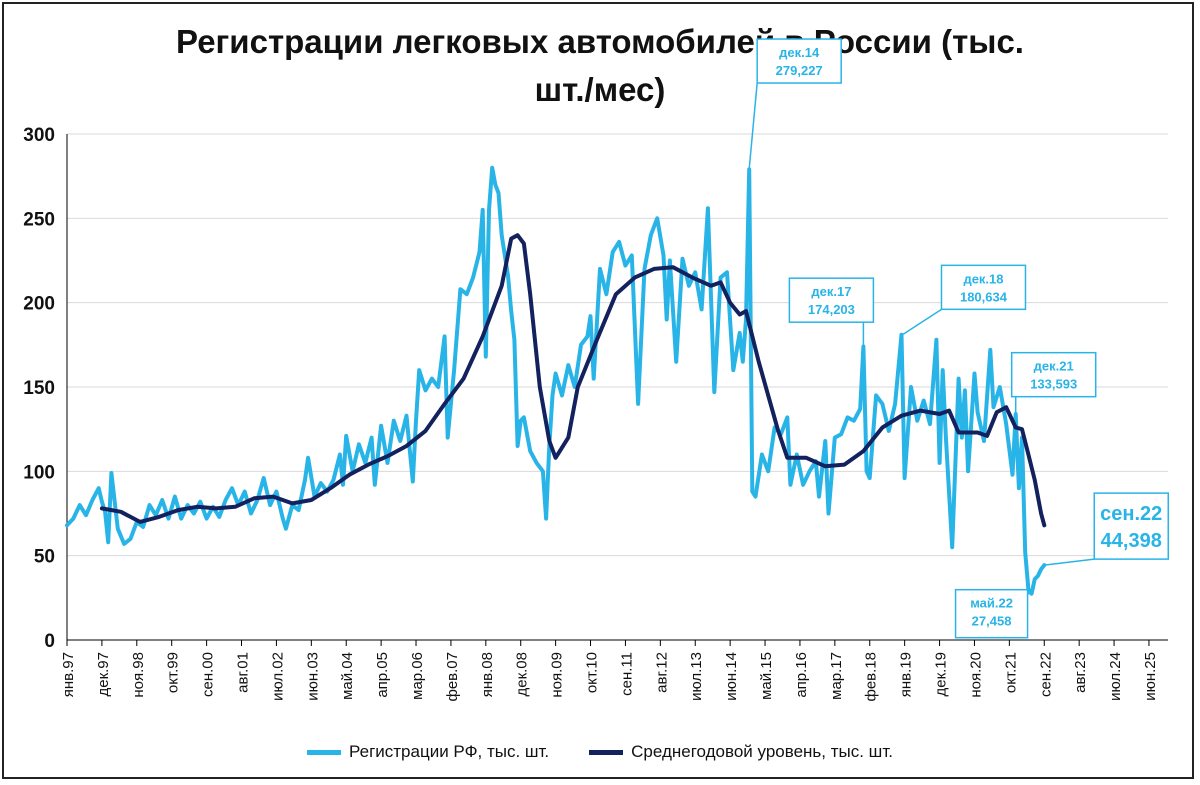 The height and width of the screenshot is (785, 1200). I want to click on x-tick-label-20: май.15, so click(766, 676).